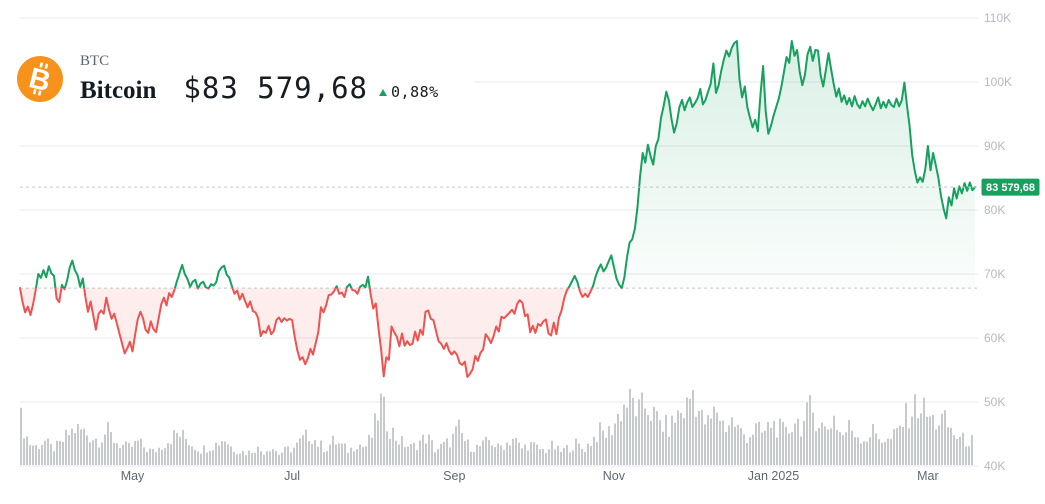 This screenshot has width=1045, height=504. What do you see at coordinates (773, 476) in the screenshot?
I see `x-tick-label: Jan 2025` at bounding box center [773, 476].